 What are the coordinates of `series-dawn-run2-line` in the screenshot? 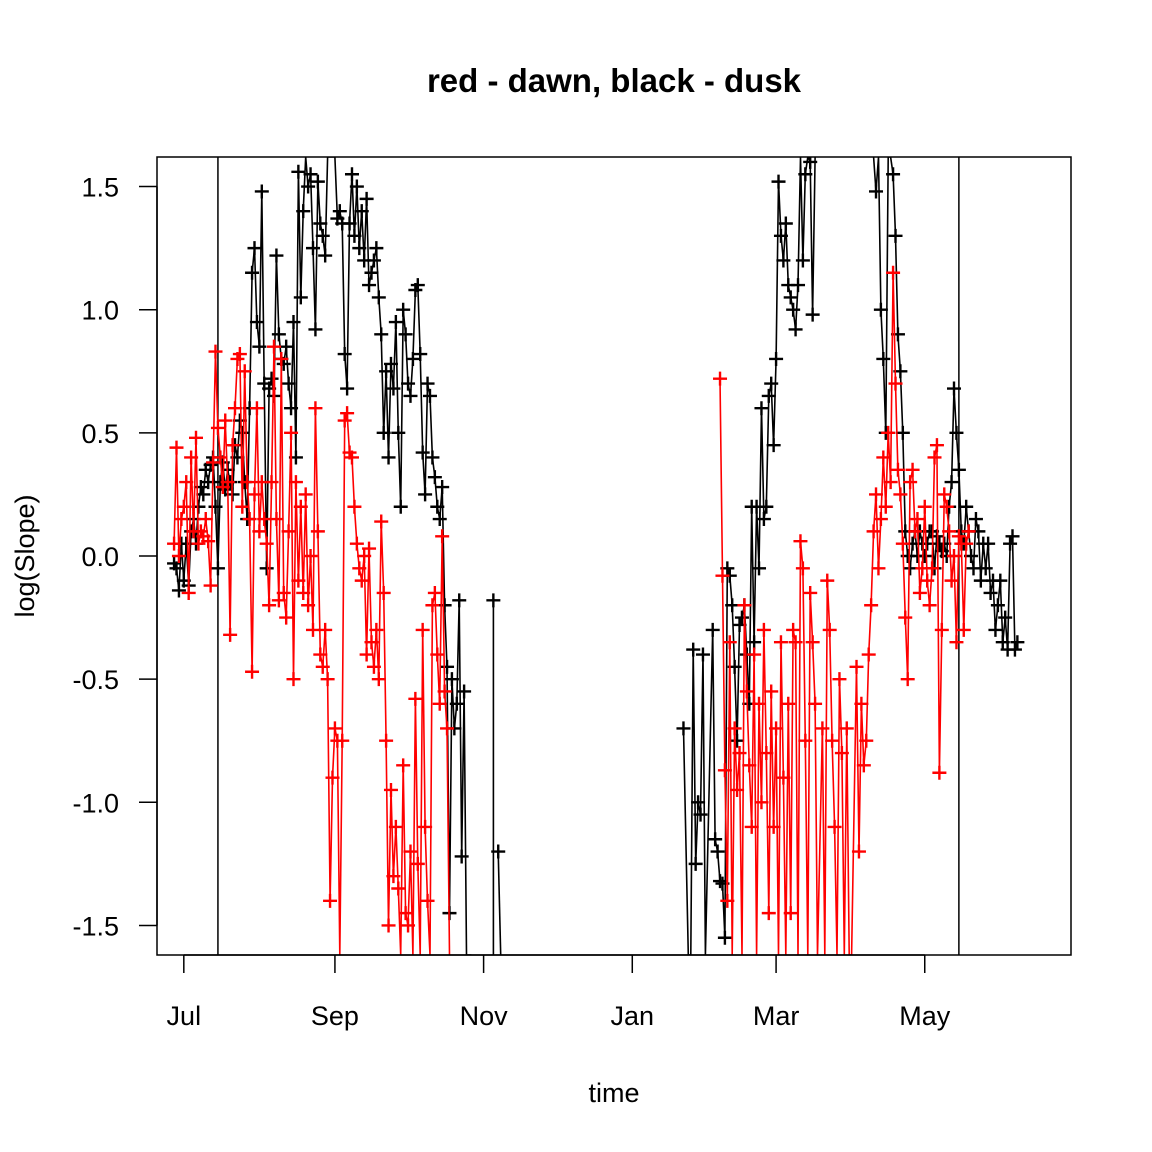 It's located at (844, 613).